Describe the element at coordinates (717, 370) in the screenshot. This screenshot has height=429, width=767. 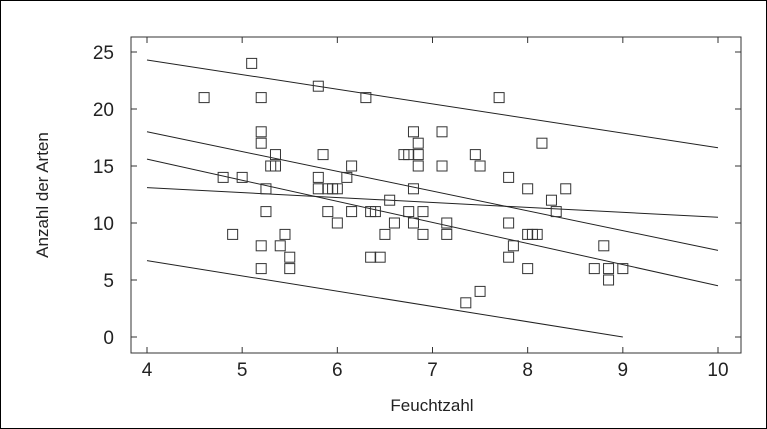
I see `x-tick-label: 10` at that location.